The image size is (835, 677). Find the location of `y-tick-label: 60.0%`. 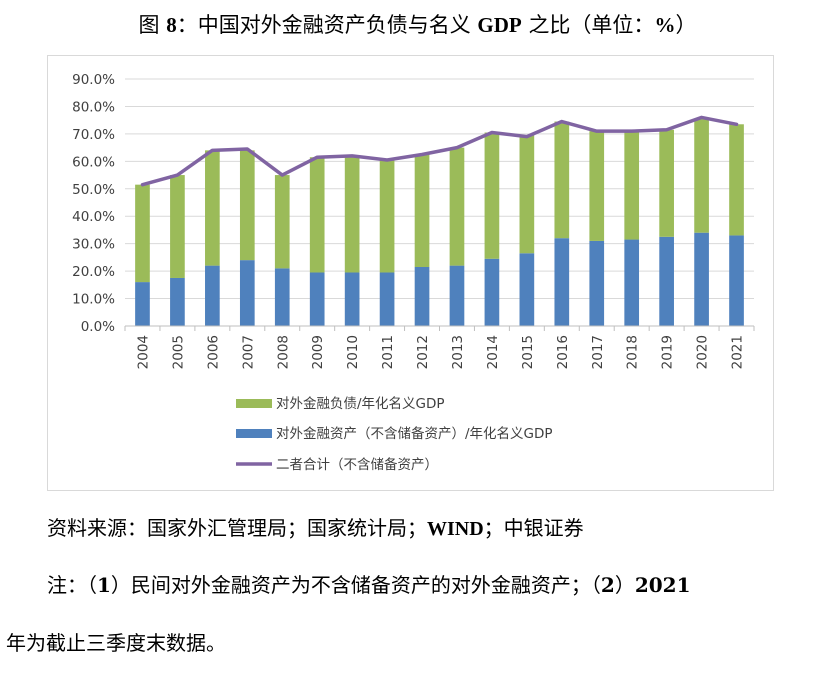

y-tick-label: 60.0% is located at coordinates (93, 162).